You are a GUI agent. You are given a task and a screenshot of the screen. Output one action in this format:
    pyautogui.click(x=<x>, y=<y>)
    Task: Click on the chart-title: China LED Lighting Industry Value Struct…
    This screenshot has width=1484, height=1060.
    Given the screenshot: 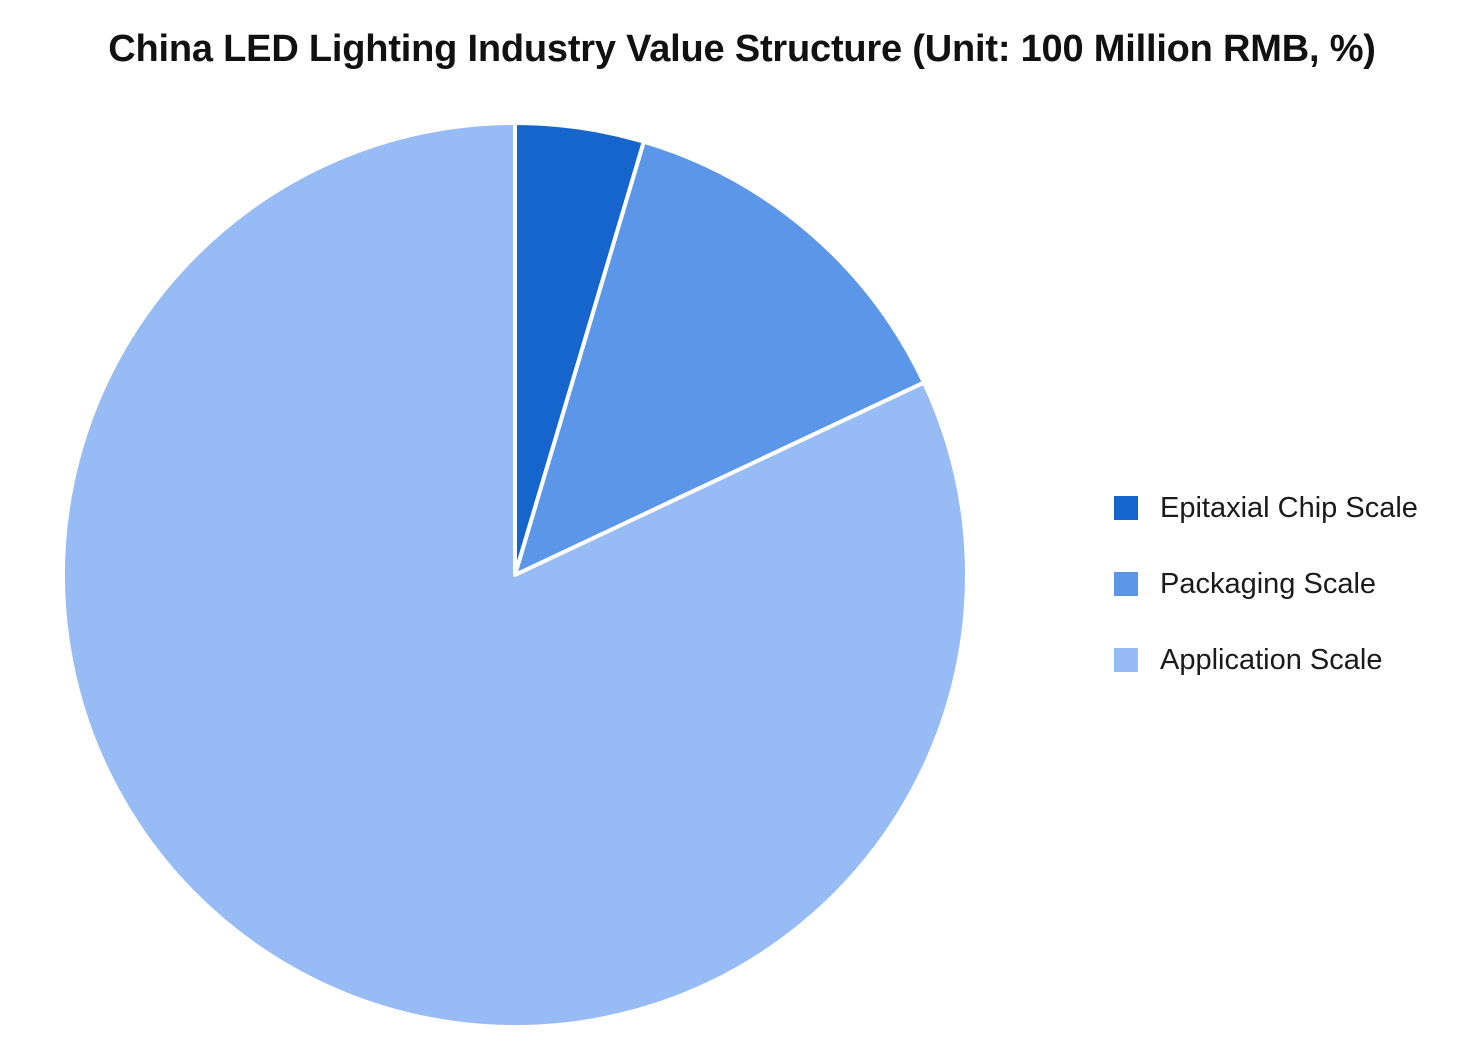 What is the action you would take?
    pyautogui.click(x=742, y=49)
    